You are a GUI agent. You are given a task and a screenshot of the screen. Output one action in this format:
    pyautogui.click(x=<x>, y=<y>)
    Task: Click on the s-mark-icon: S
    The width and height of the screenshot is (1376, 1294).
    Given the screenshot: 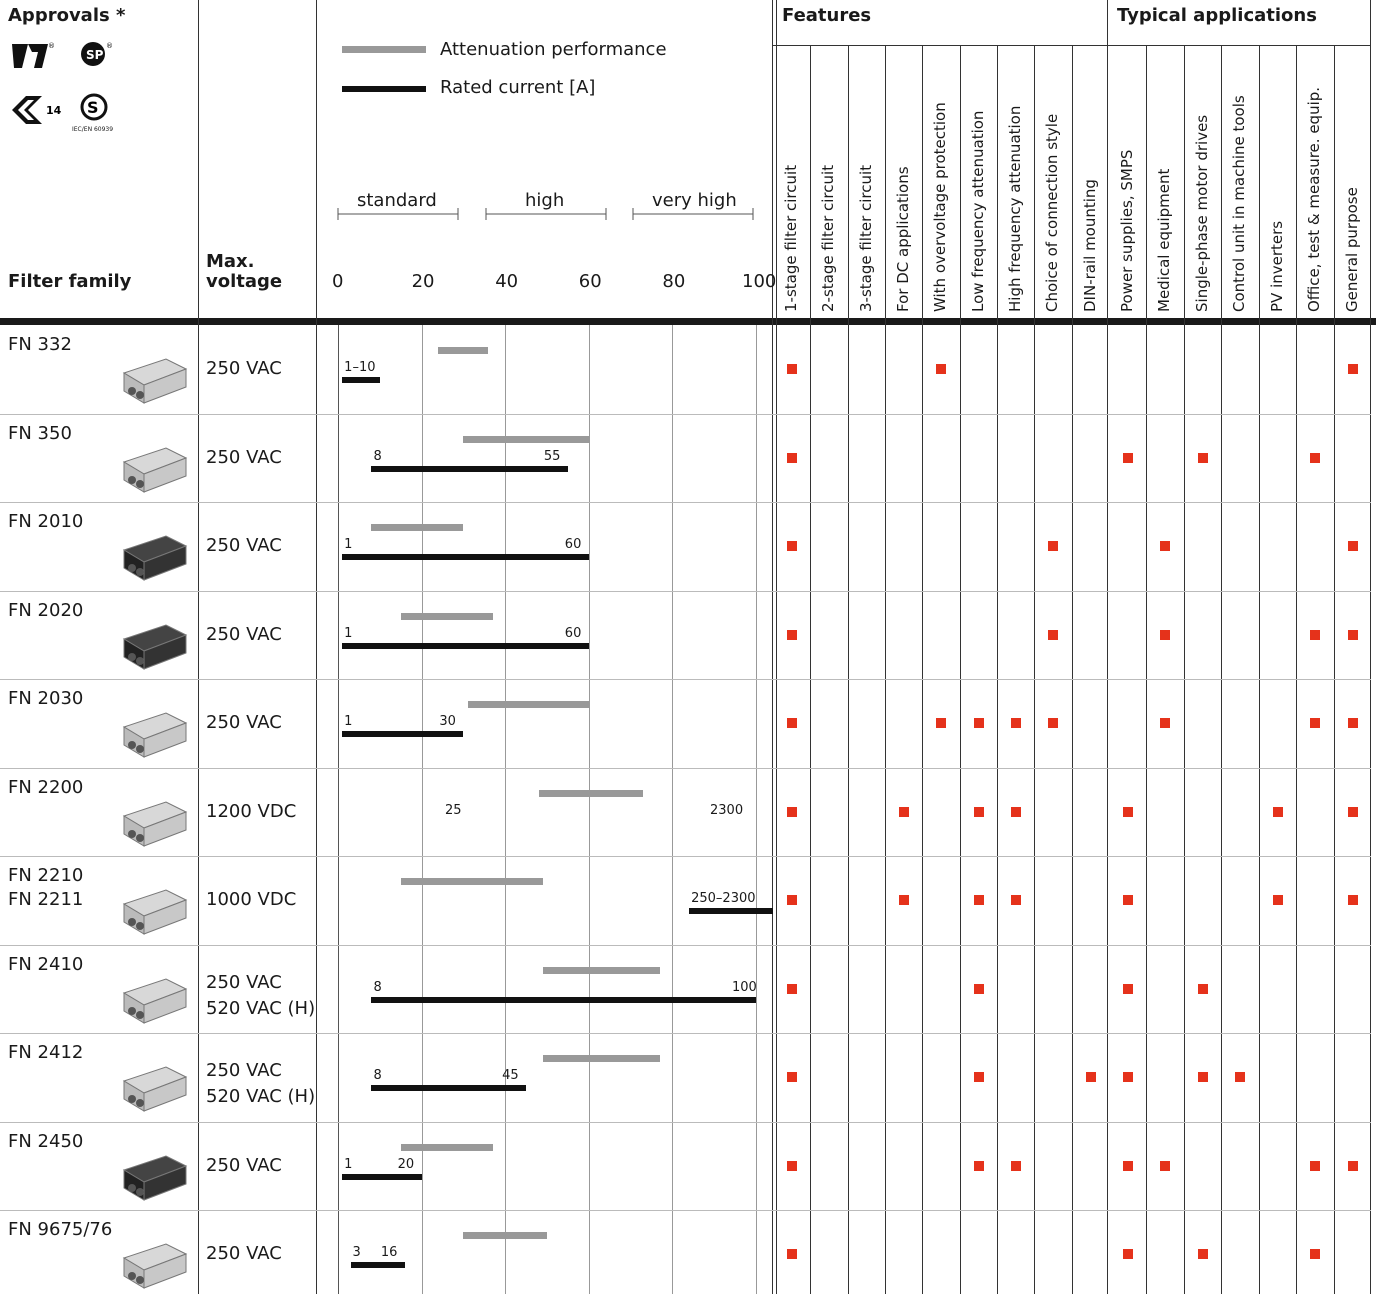 What is the action you would take?
    pyautogui.click(x=94, y=107)
    